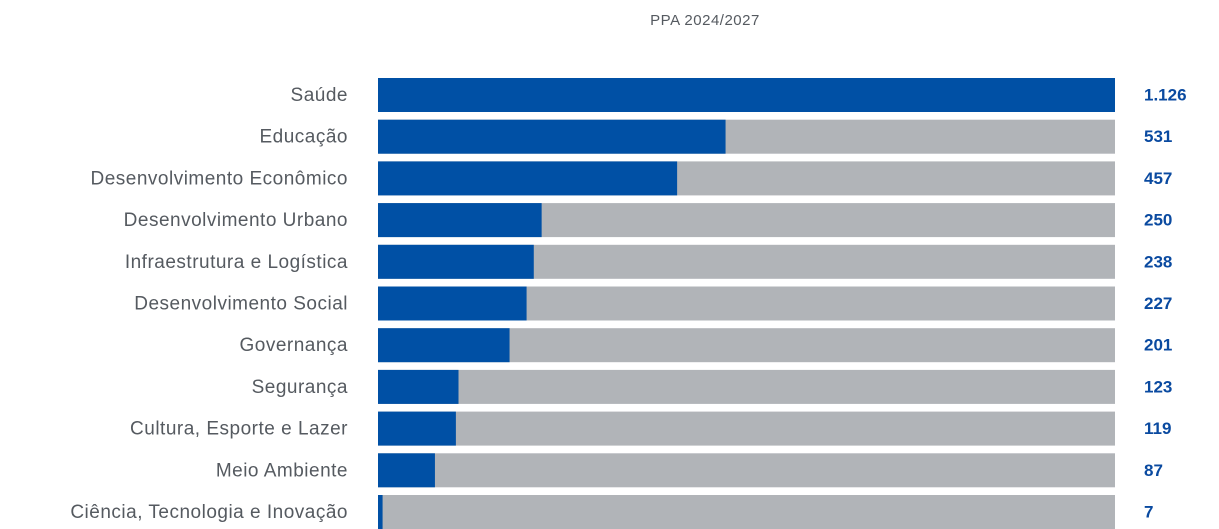  Describe the element at coordinates (239, 429) in the screenshot. I see `category-label: Cultura, Esporte e Lazer` at that location.